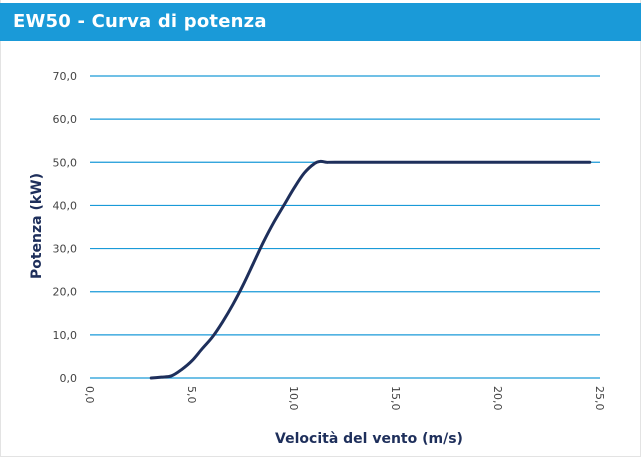  What do you see at coordinates (89, 395) in the screenshot?
I see `x-tick-label: 0,0` at bounding box center [89, 395].